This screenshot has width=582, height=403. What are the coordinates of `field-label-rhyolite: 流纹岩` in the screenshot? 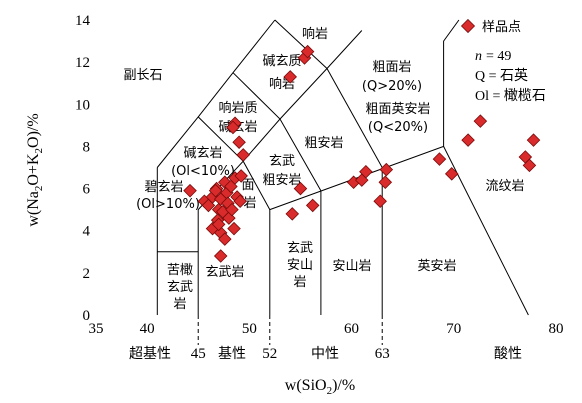 It's located at (504, 186).